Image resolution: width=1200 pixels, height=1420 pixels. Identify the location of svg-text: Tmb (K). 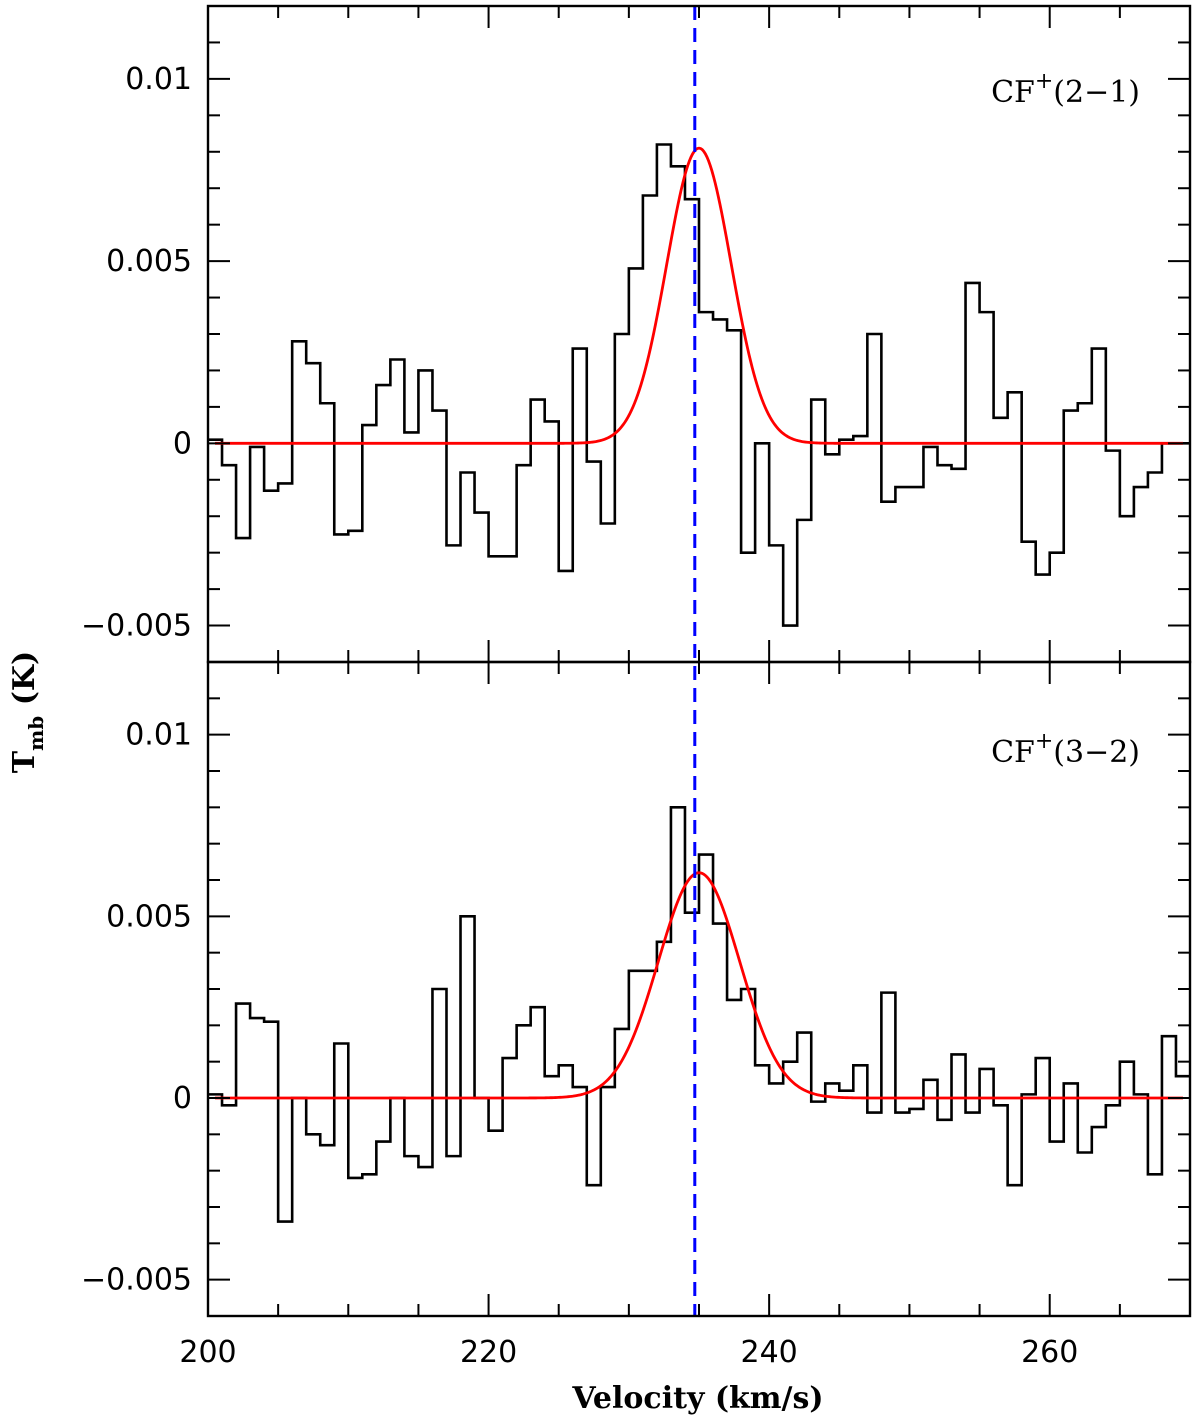
(27, 712).